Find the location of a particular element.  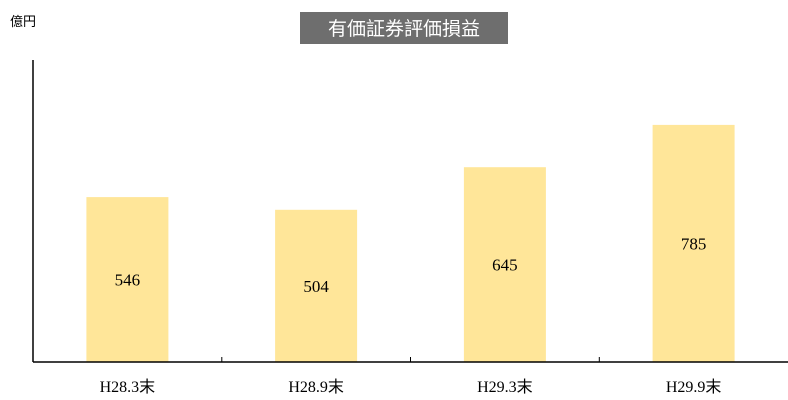

chart-title-background is located at coordinates (404, 28).